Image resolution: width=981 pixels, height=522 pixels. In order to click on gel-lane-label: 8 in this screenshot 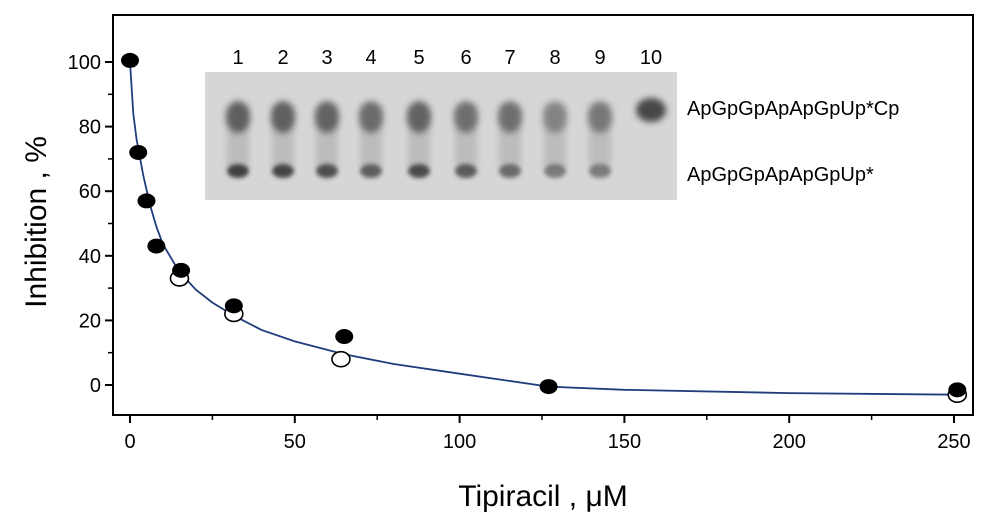, I will do `click(554, 58)`.